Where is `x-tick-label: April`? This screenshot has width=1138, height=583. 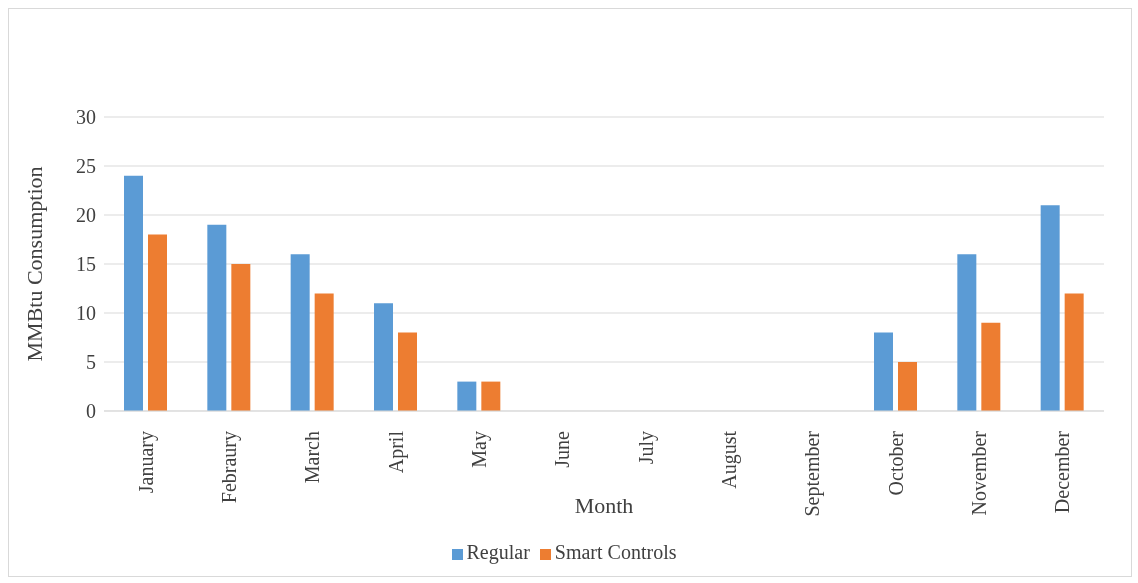
x-tick-label: April is located at coordinates (396, 452).